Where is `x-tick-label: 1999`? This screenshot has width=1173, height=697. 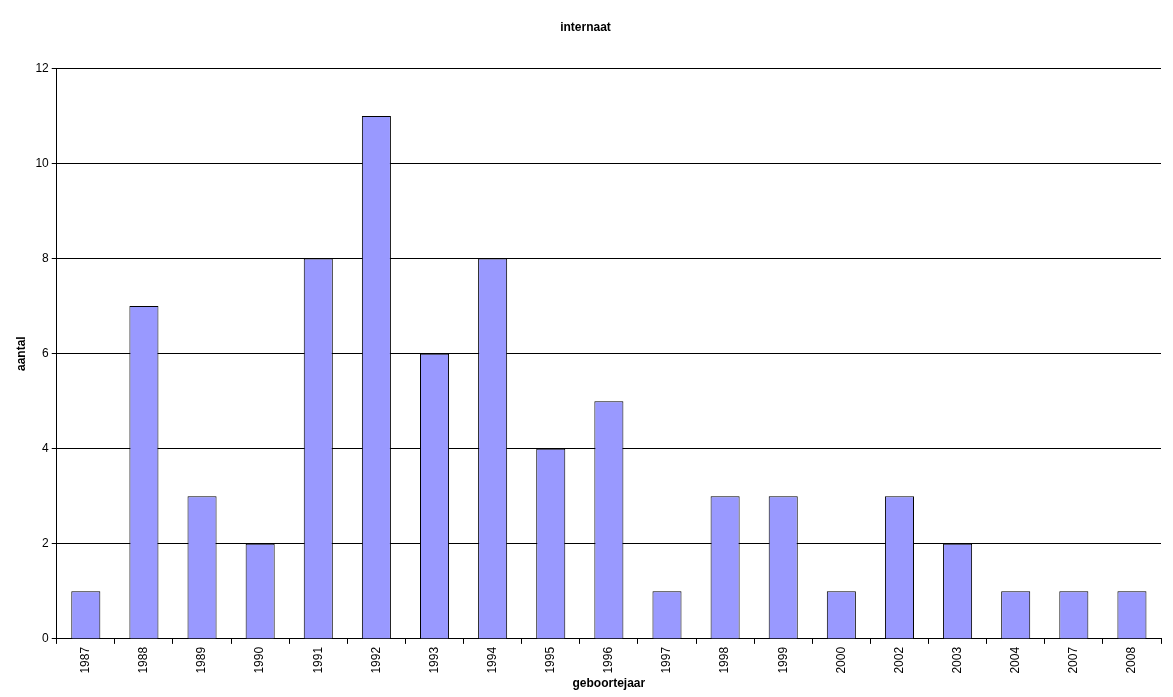 x-tick-label: 1999 is located at coordinates (782, 660).